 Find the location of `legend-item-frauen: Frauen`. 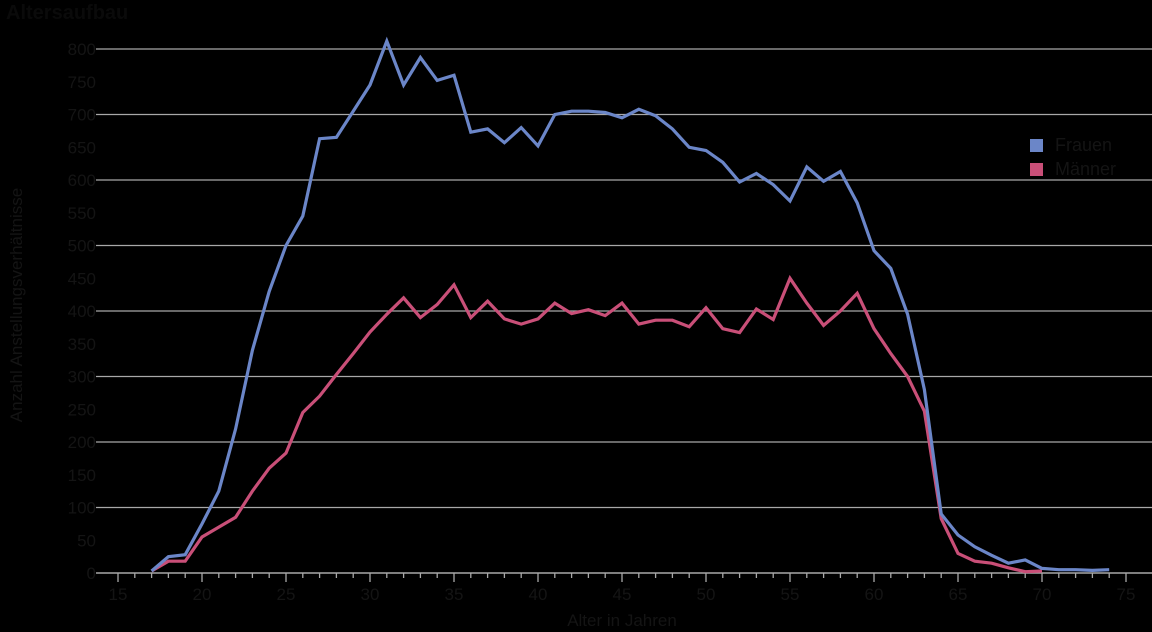

legend-item-frauen: Frauen is located at coordinates (1073, 145).